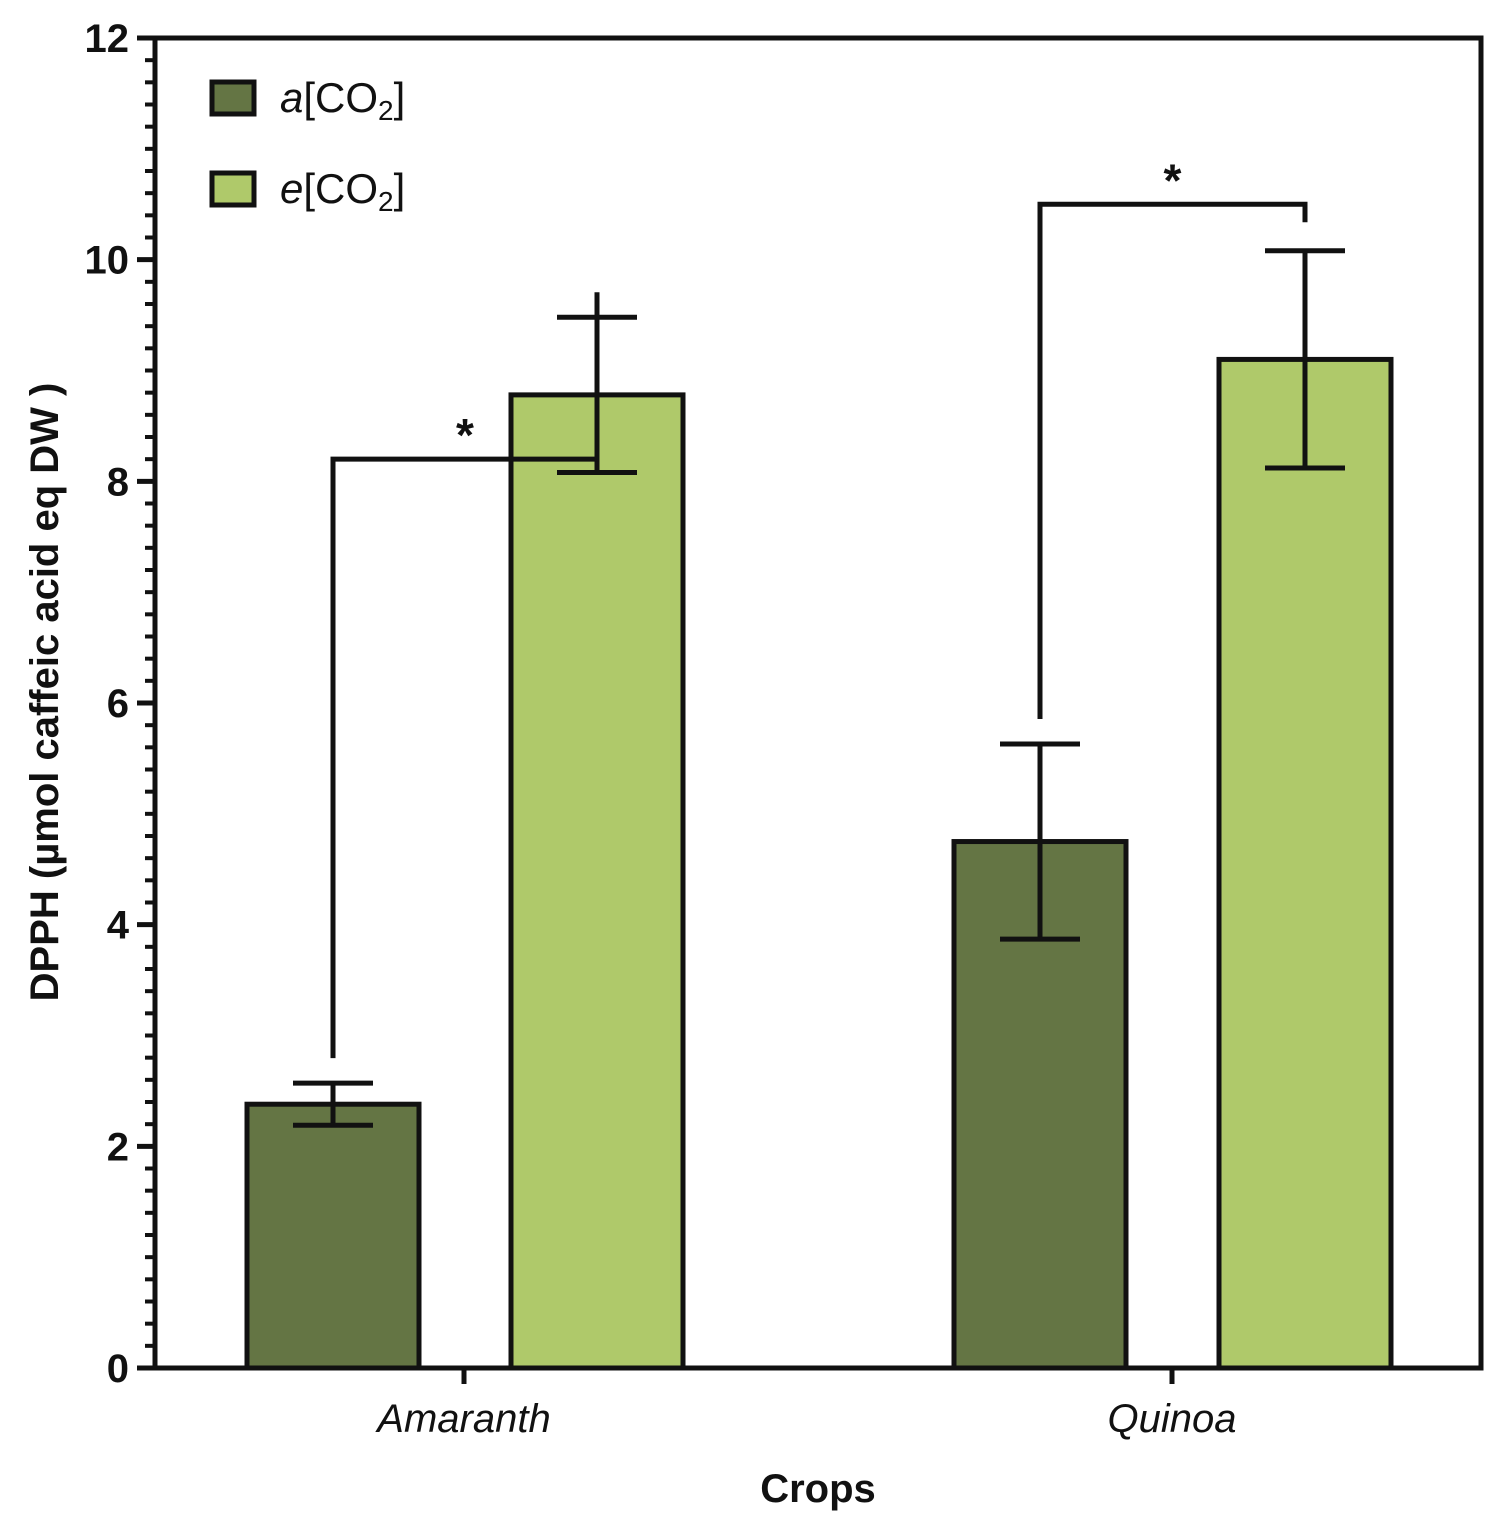 This screenshot has width=1507, height=1535. Describe the element at coordinates (1172, 460) in the screenshot. I see `significance-bracket-quinoa` at that location.